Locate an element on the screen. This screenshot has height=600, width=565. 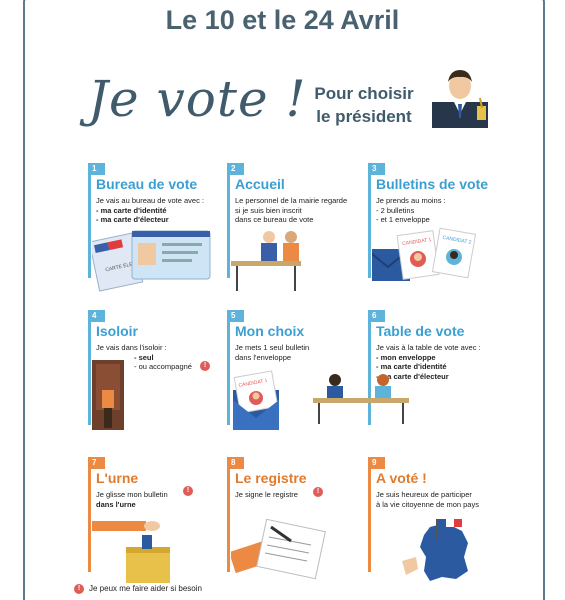
step-title: Accueil is located at coordinates (260, 184).